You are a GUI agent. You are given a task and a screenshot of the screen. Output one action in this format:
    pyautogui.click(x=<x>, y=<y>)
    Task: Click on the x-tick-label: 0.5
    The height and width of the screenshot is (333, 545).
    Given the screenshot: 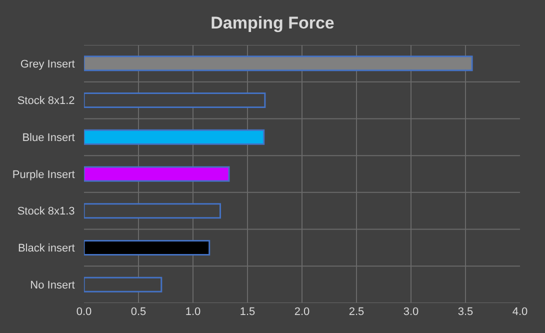 What is the action you would take?
    pyautogui.click(x=138, y=312)
    